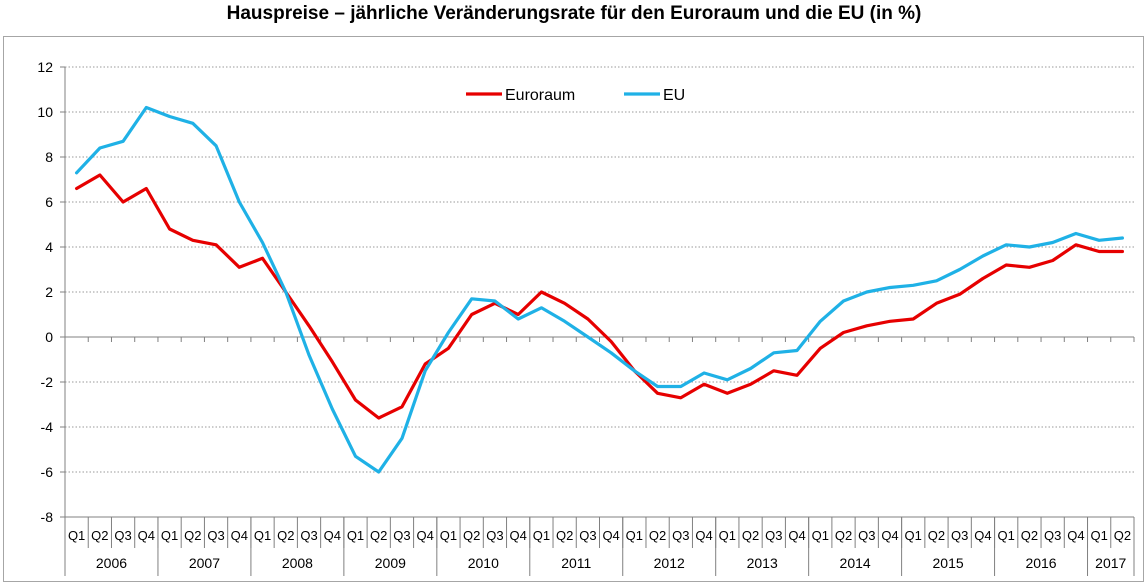  Describe the element at coordinates (49, 247) in the screenshot. I see `y-tick-label: 4` at that location.